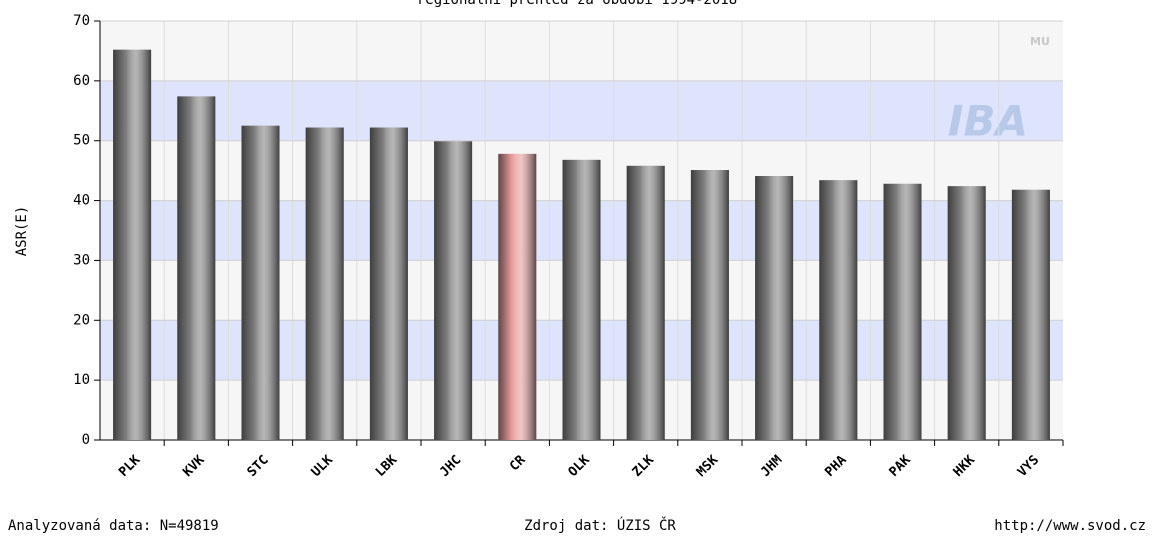 This screenshot has width=1154, height=539. What do you see at coordinates (81, 81) in the screenshot?
I see `y-tick-label: 60` at bounding box center [81, 81].